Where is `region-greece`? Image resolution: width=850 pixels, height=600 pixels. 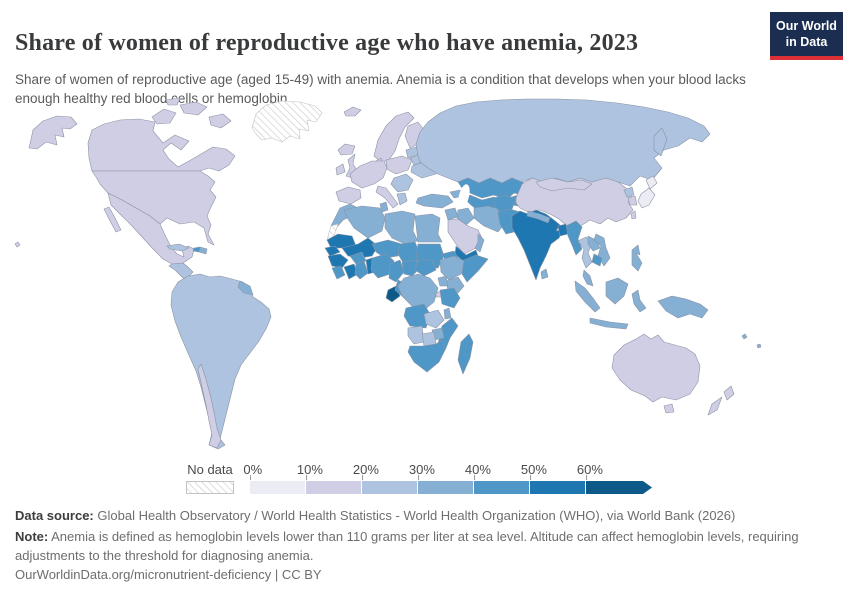
region-greece is located at coordinates (402, 199).